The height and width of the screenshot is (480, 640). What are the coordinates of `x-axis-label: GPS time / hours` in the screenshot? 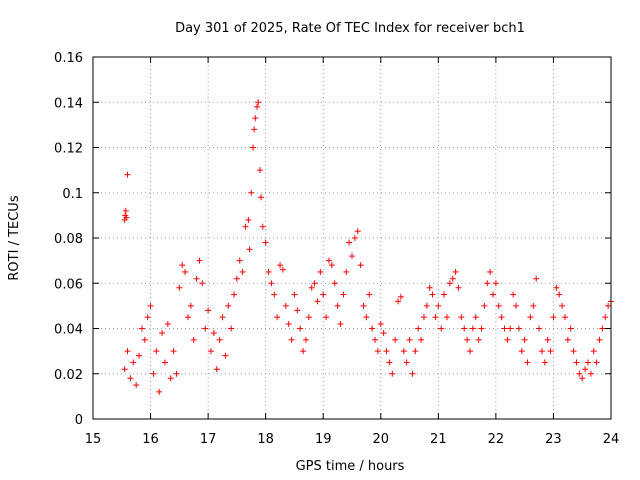 It's located at (350, 466).